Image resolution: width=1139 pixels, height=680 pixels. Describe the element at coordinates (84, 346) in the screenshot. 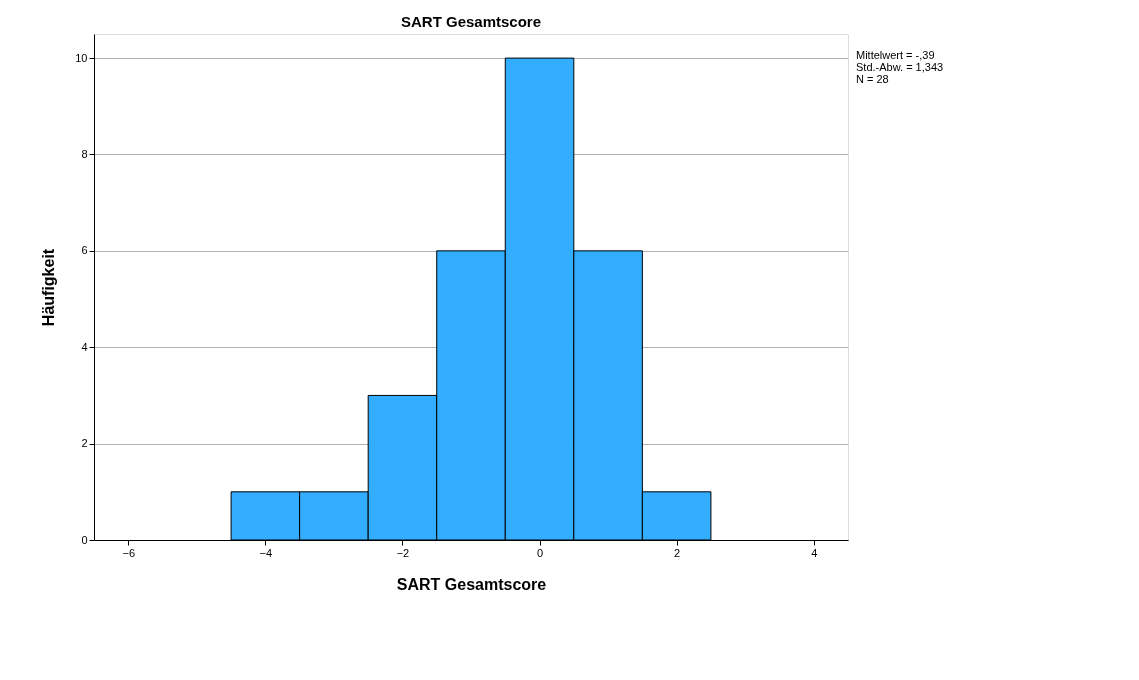

I see `y-tick-label: 4` at that location.